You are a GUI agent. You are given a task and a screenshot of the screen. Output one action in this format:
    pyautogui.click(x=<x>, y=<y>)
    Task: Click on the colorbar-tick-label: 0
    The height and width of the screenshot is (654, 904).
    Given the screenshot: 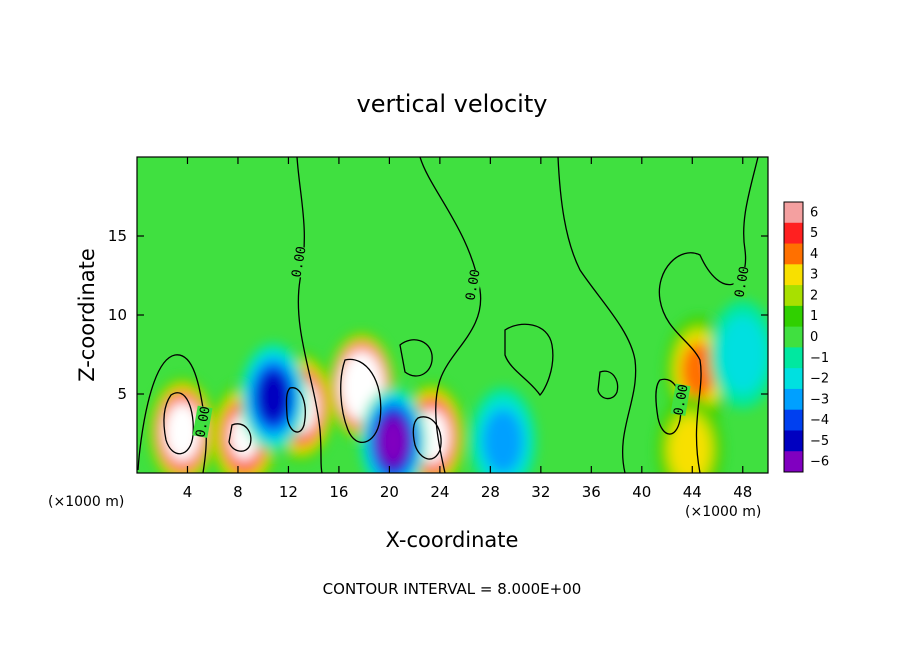 What is the action you would take?
    pyautogui.click(x=814, y=337)
    